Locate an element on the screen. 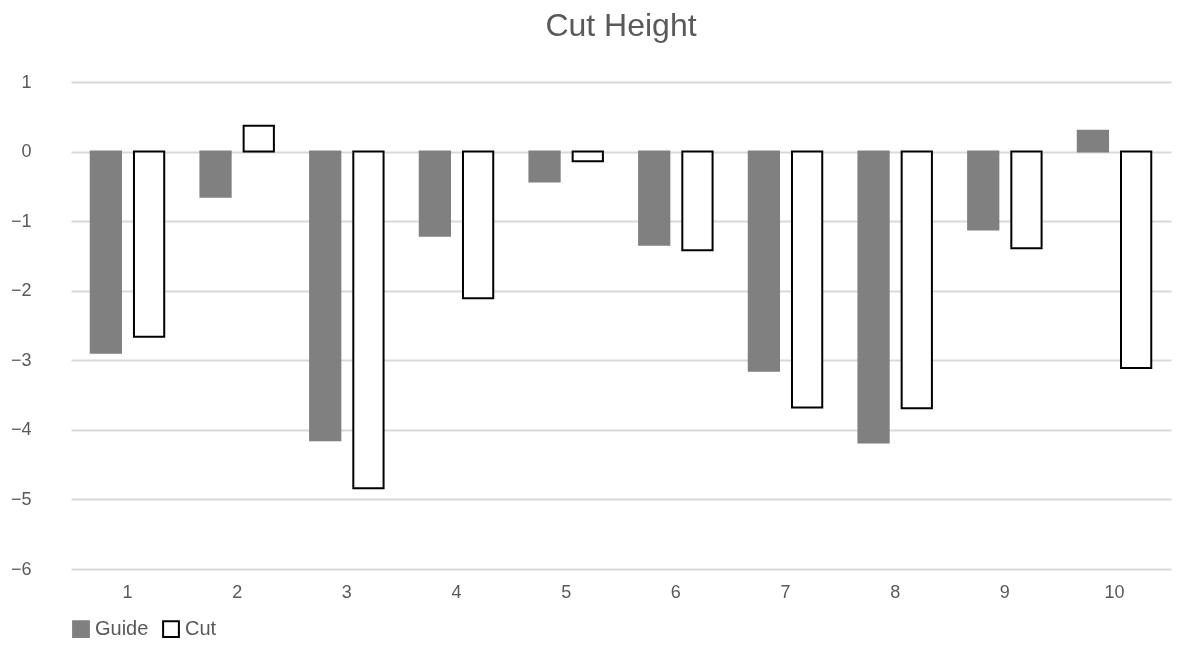 The image size is (1196, 657). x-tick-label: 9 is located at coordinates (1004, 591).